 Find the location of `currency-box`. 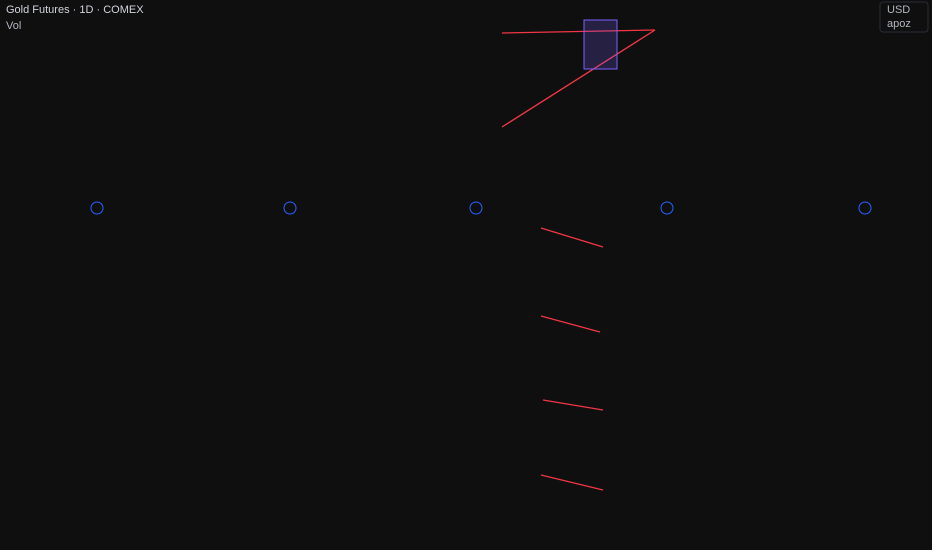

currency-box is located at coordinates (904, 17).